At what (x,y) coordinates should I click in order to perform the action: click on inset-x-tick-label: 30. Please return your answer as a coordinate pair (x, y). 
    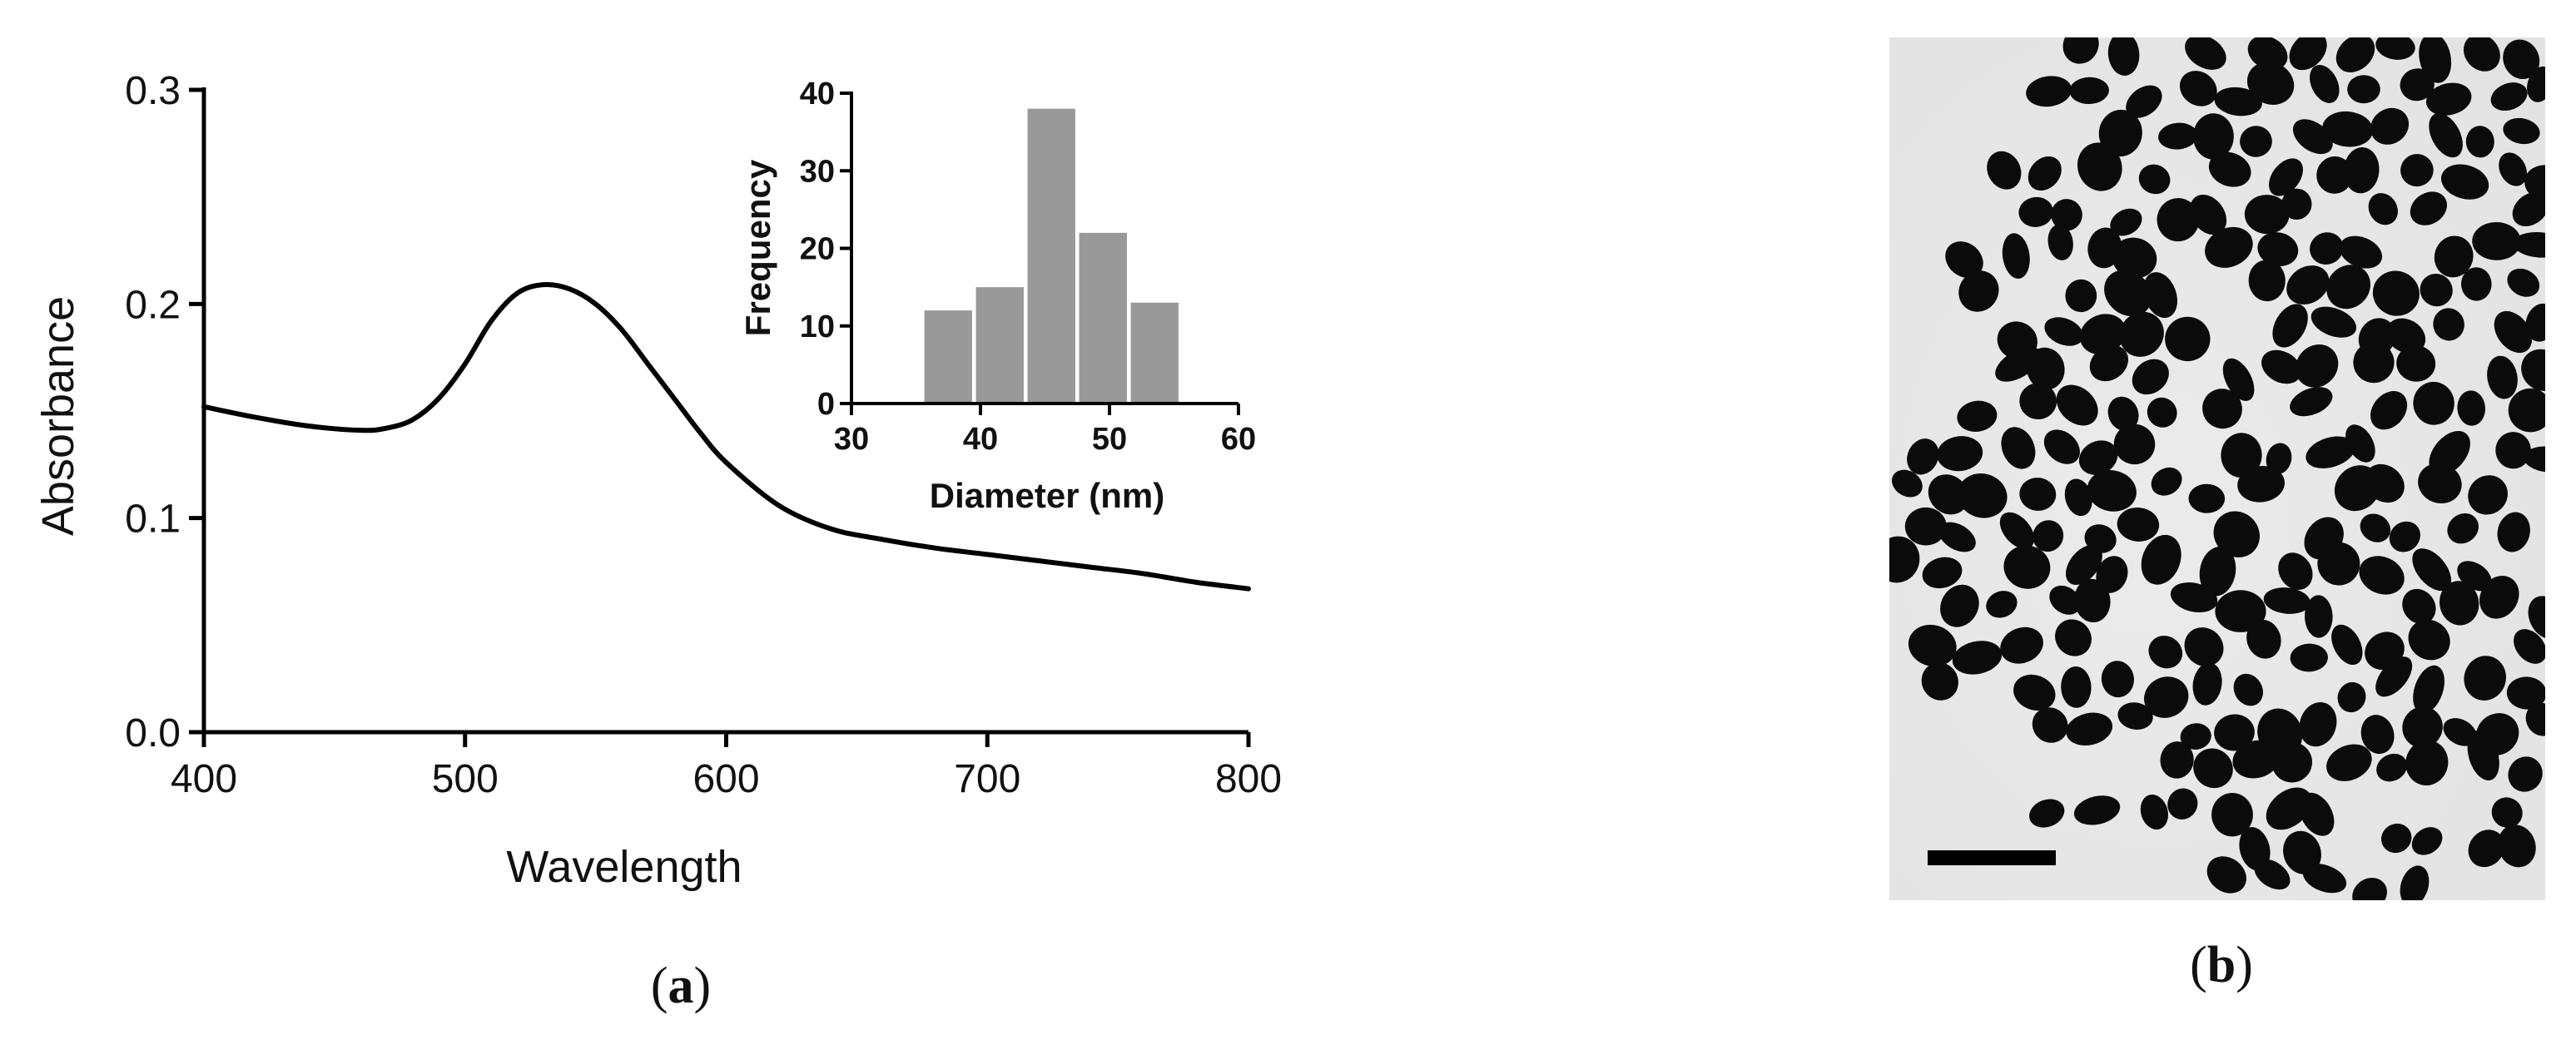
    Looking at the image, I should click on (851, 439).